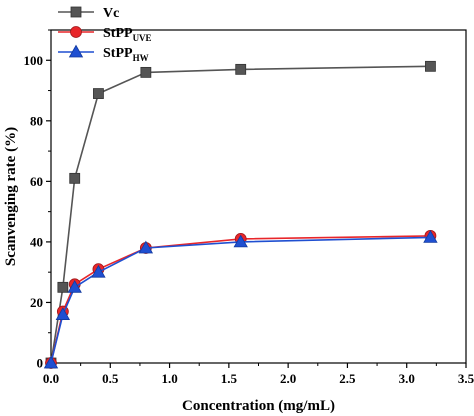  I want to click on legend: Vc StPPUVE StPPHW, so click(105, 34).